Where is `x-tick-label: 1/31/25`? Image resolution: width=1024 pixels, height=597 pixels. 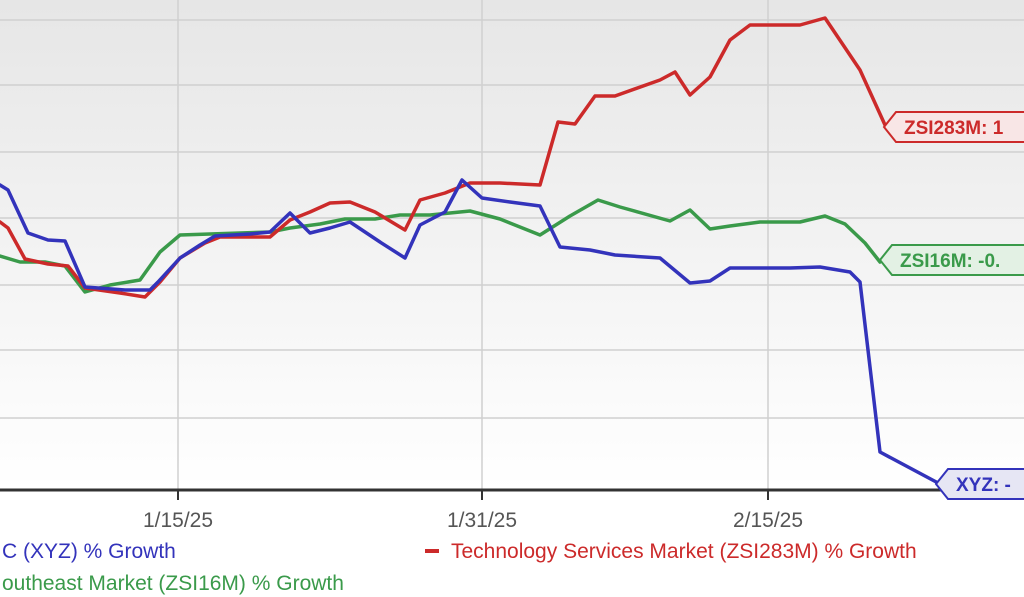
x-tick-label: 1/31/25 is located at coordinates (482, 520).